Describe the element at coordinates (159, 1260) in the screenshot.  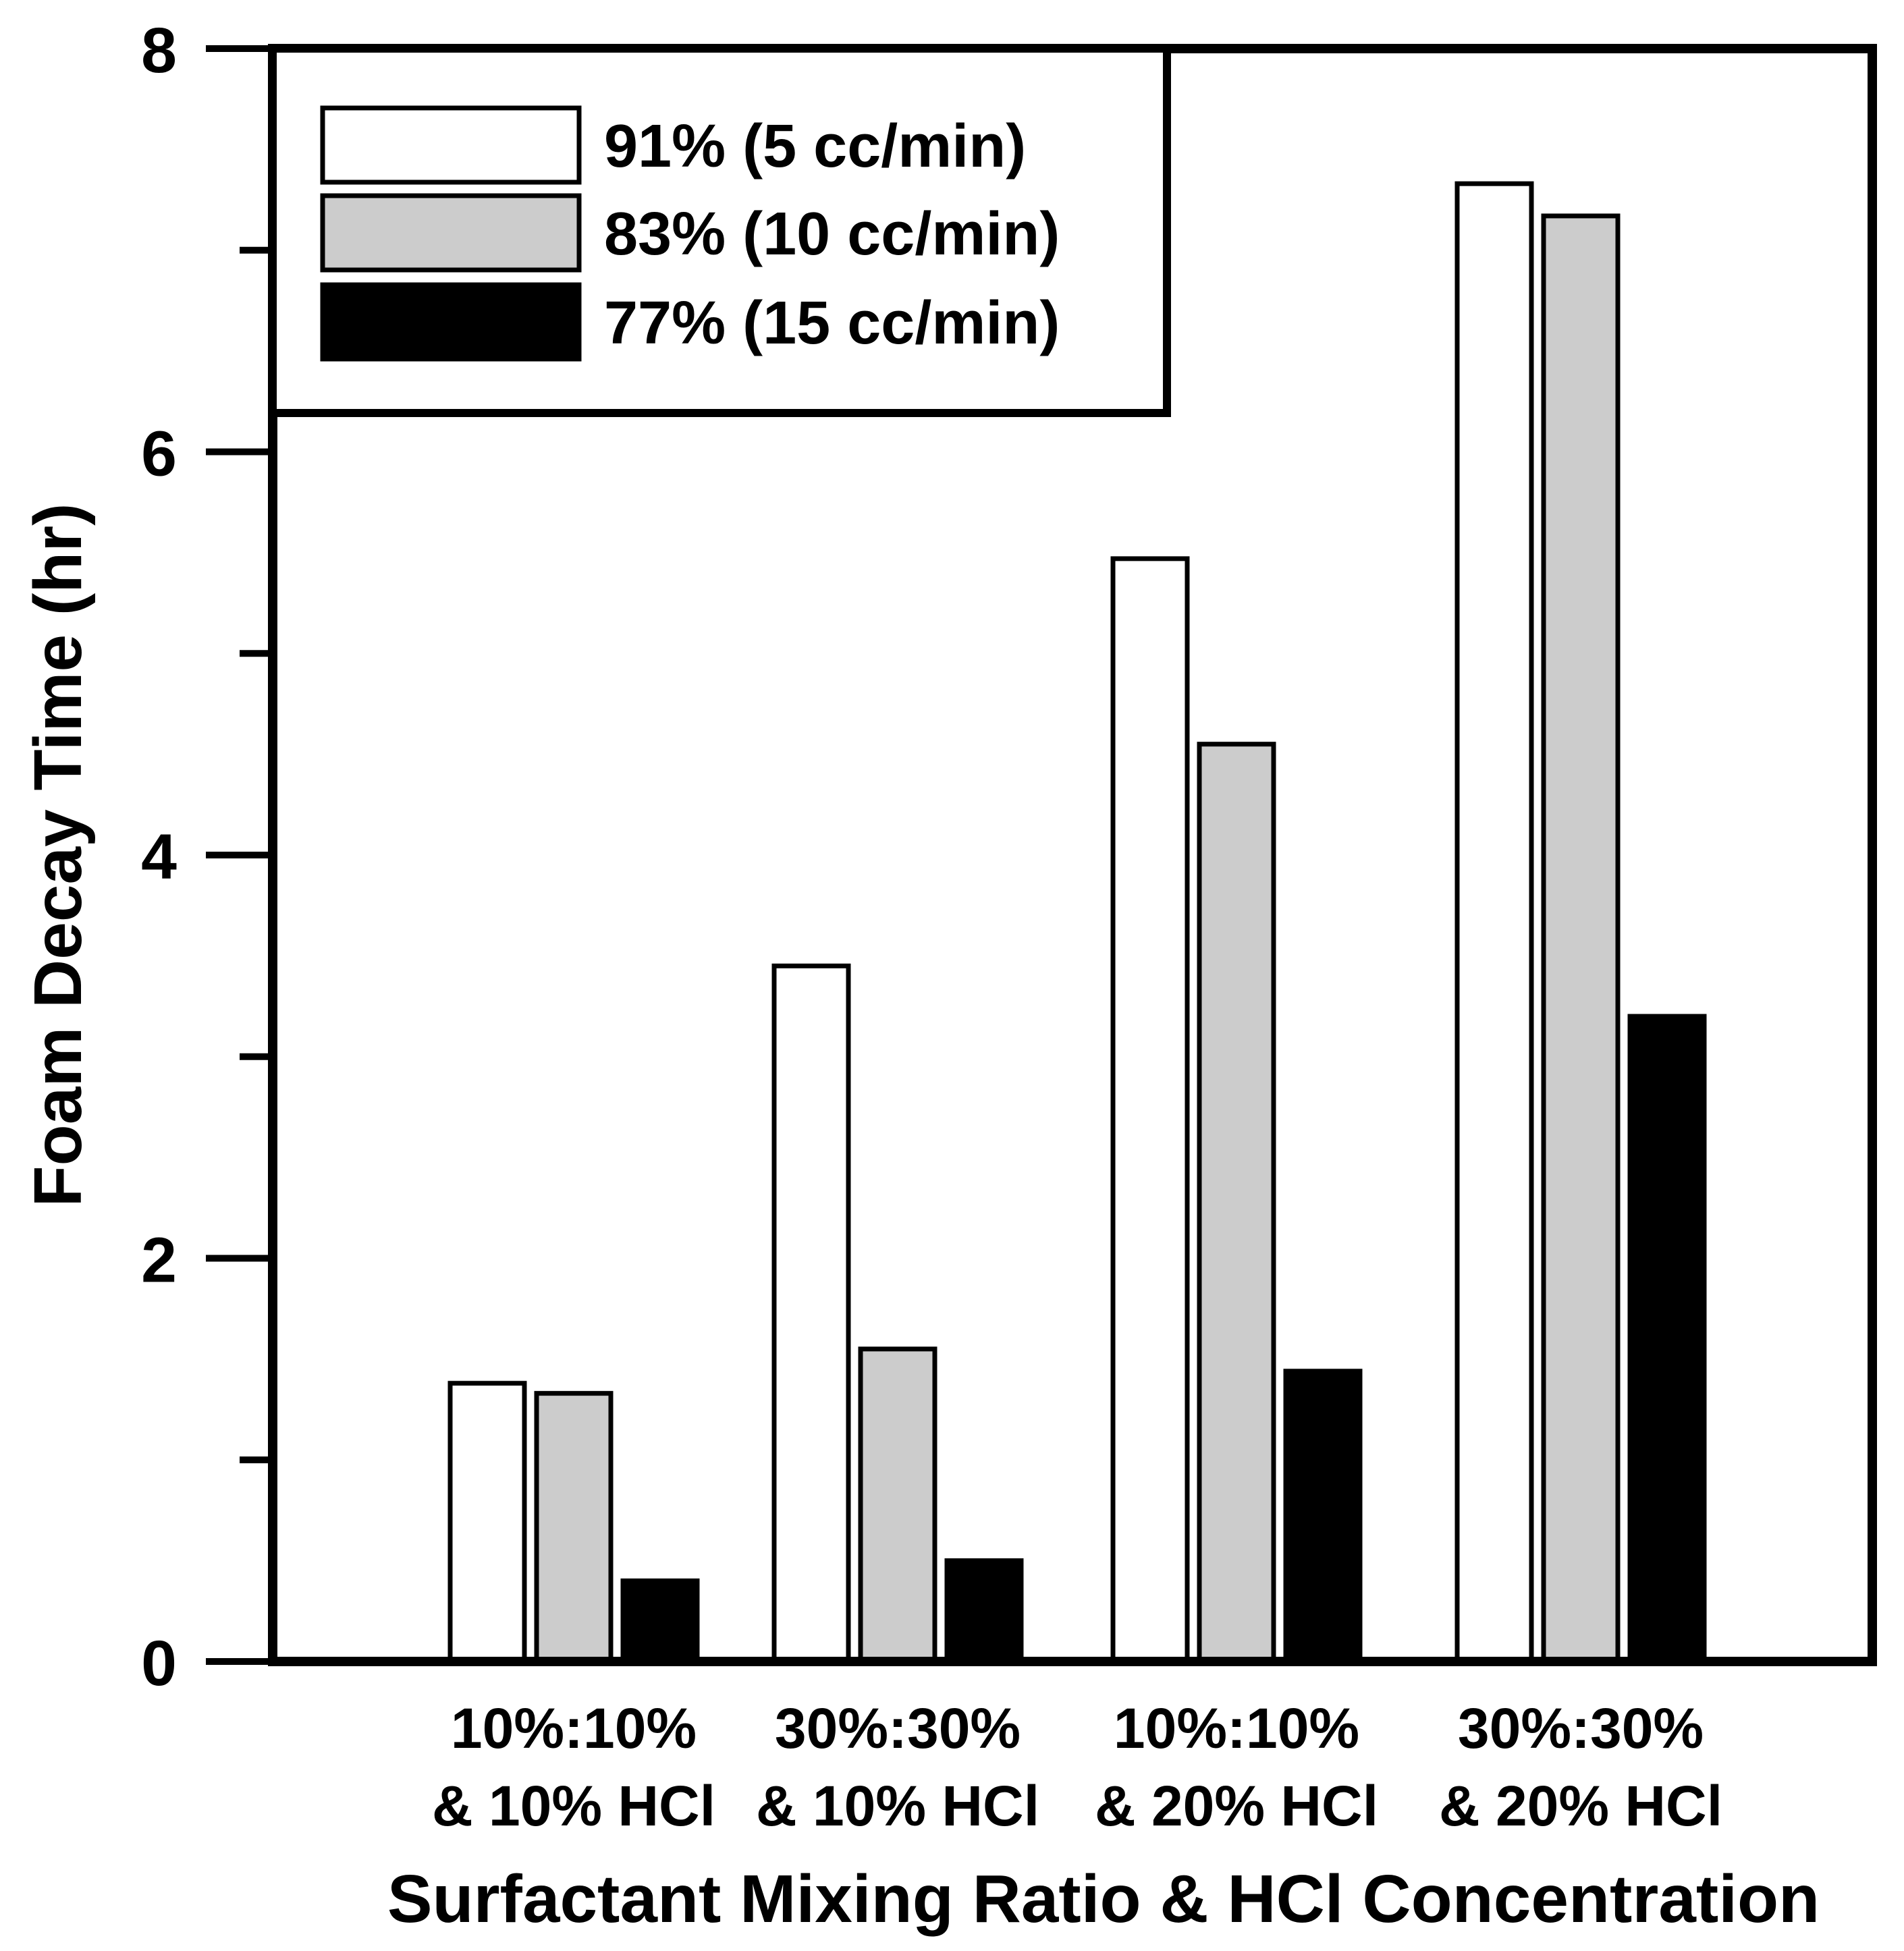
I see `y-tick-label: 2` at that location.